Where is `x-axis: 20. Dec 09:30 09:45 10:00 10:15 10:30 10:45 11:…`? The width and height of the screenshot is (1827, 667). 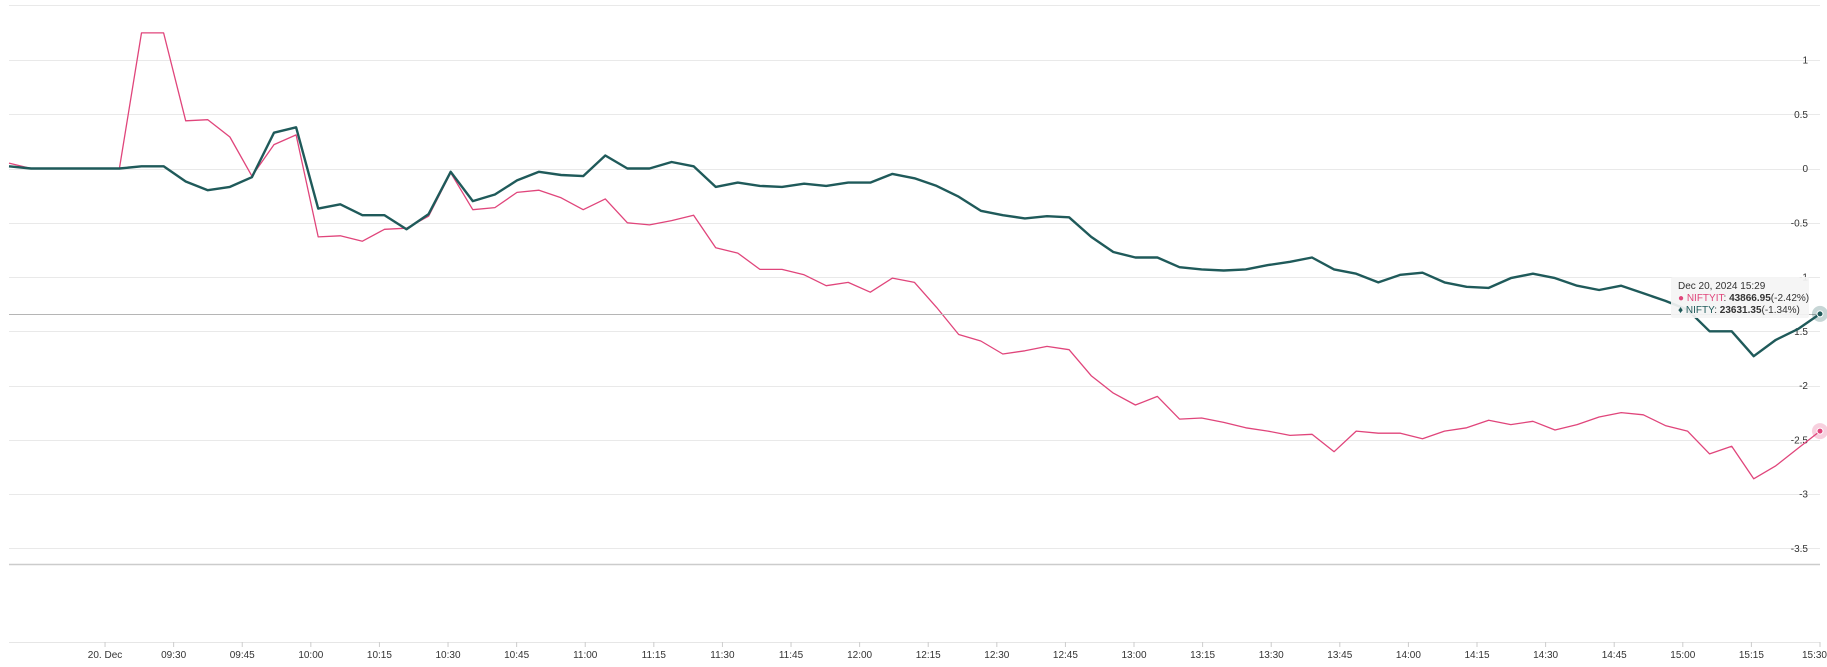
x-axis: 20. Dec 09:30 09:45 10:00 10:15 10:30 10:45 11:… is located at coordinates (957, 651).